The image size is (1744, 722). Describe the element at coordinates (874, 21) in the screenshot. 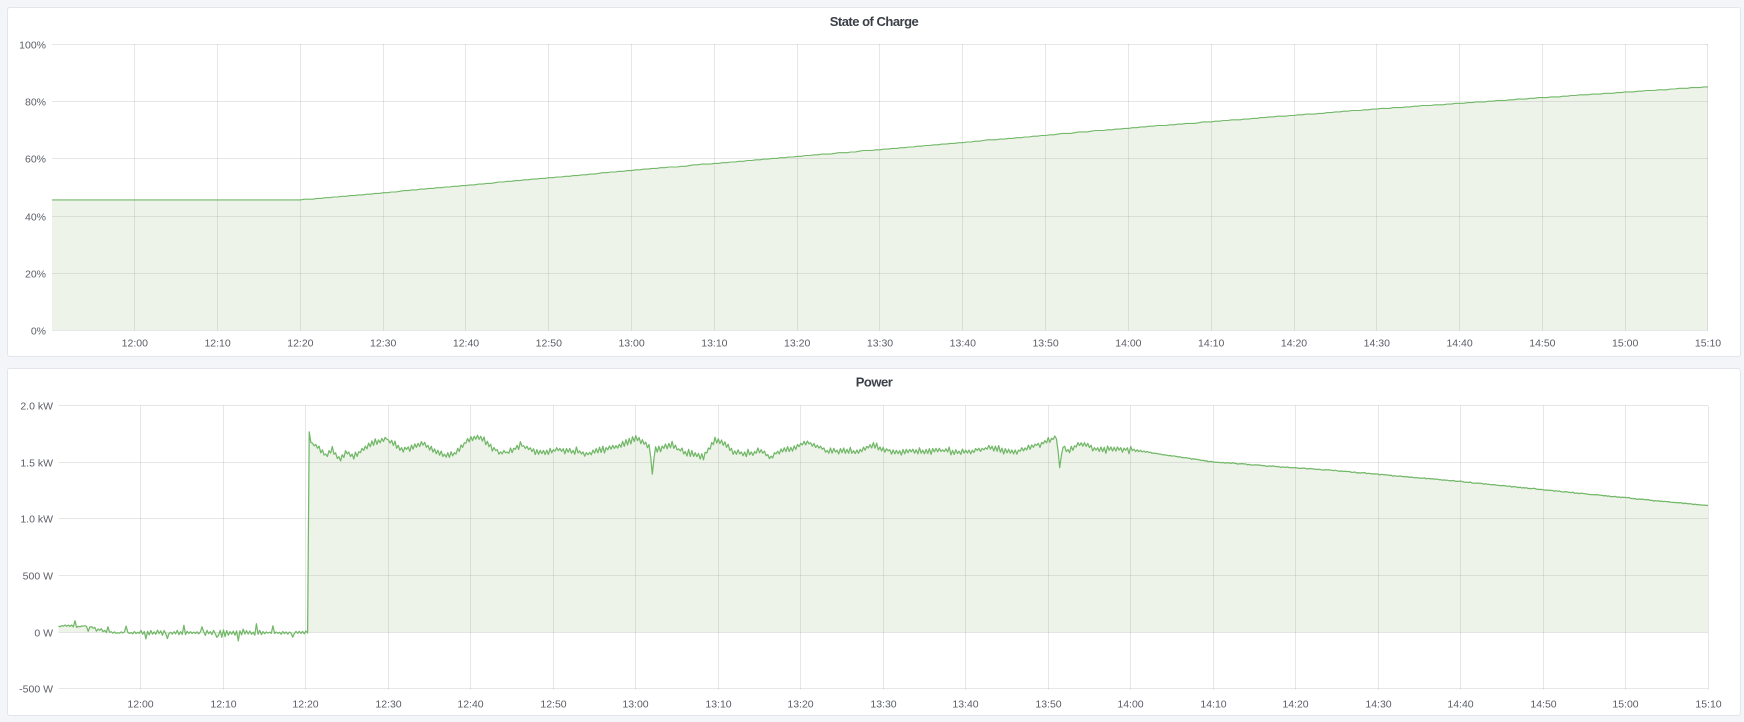

I see `svg-text: State of Charge` at that location.